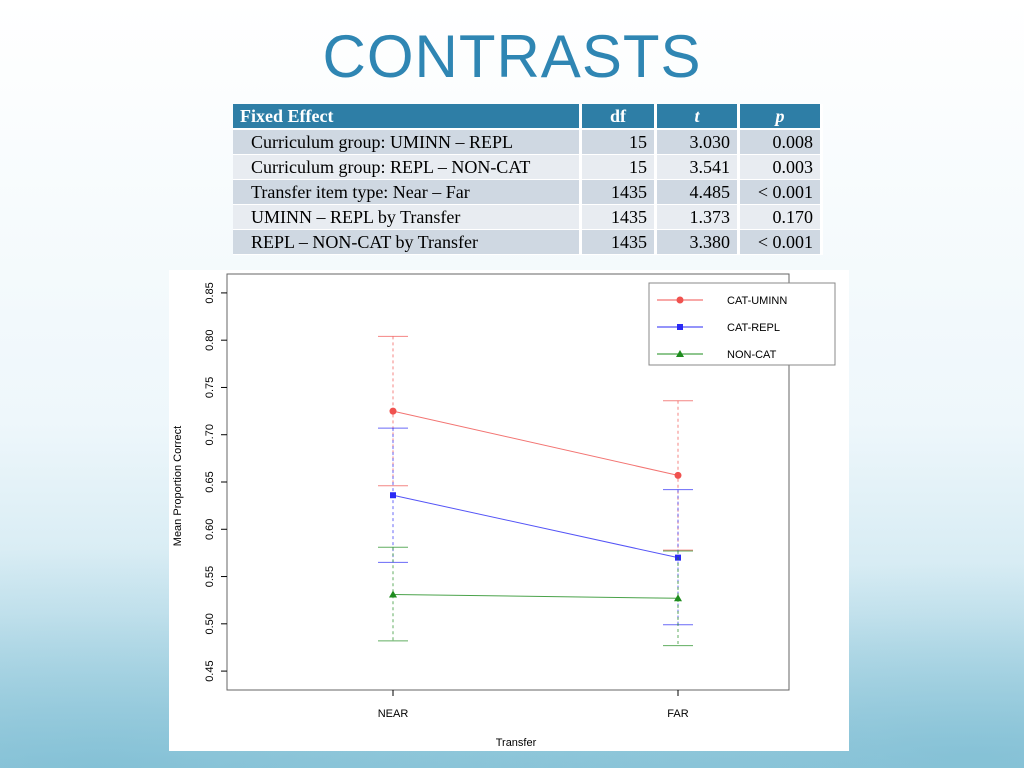 This screenshot has width=1024, height=768. Describe the element at coordinates (698, 192) in the screenshot. I see `t-cell: 4.485` at that location.